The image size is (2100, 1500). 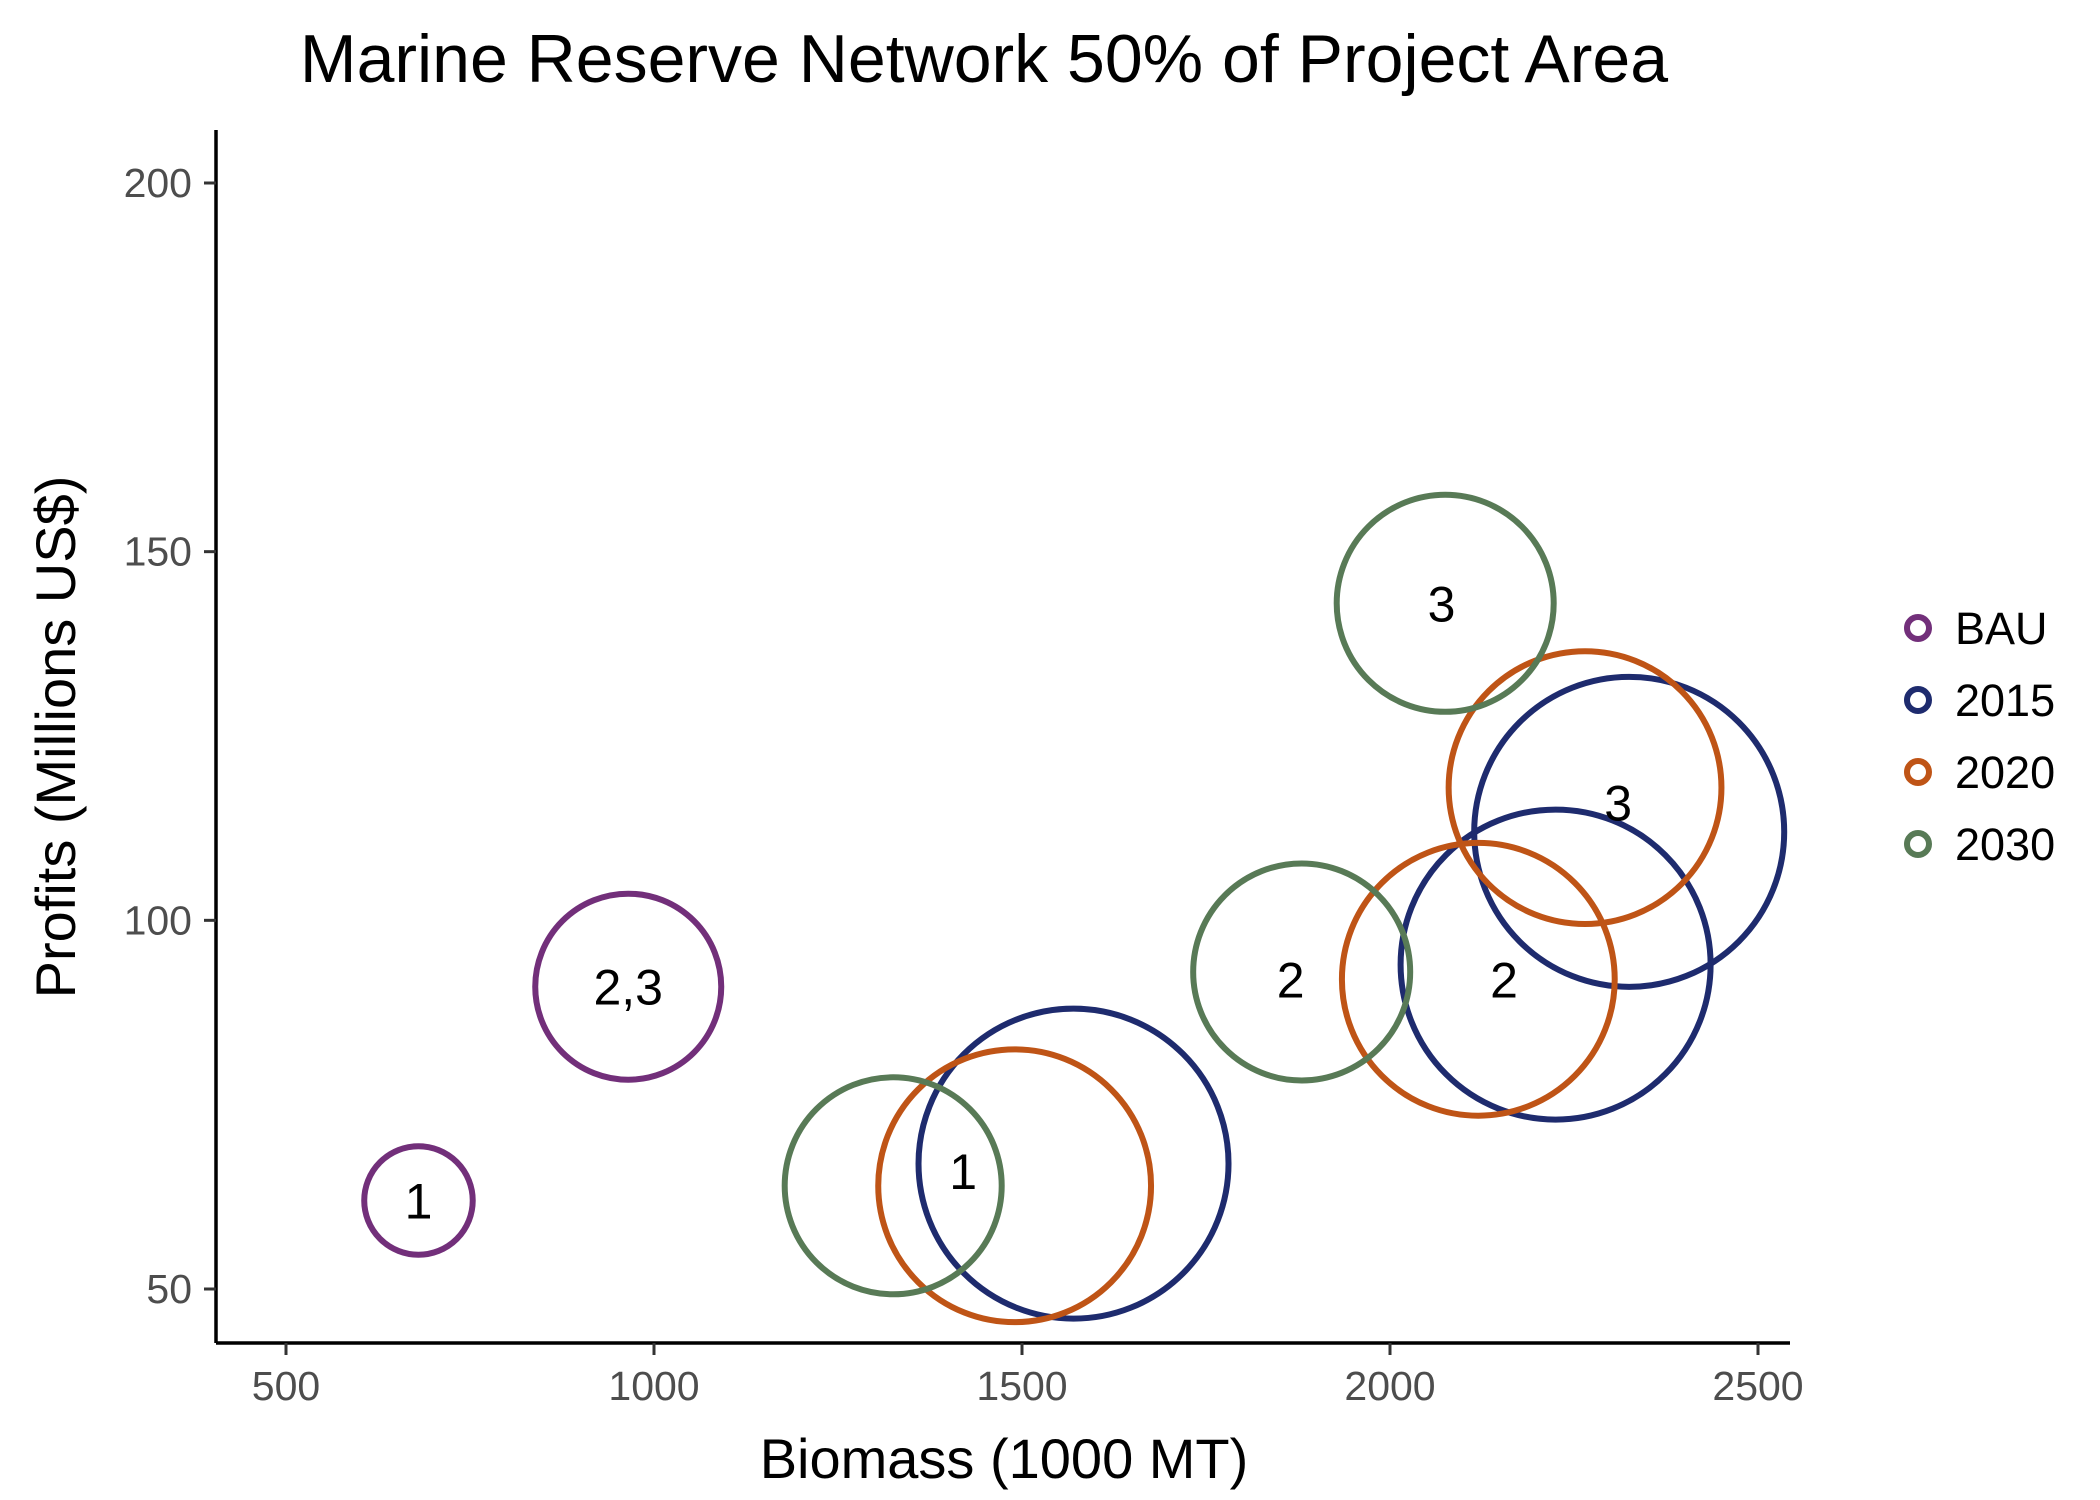 I want to click on x-tick-label: 1500, so click(x=1021, y=1386).